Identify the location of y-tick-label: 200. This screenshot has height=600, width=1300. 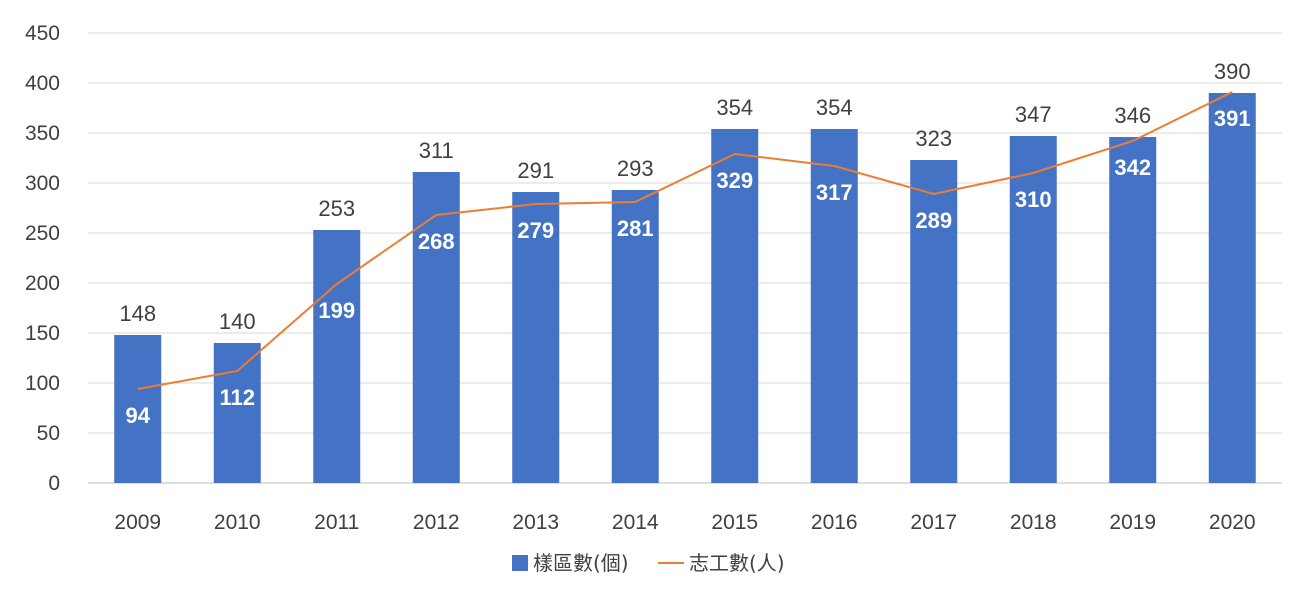
(42, 283).